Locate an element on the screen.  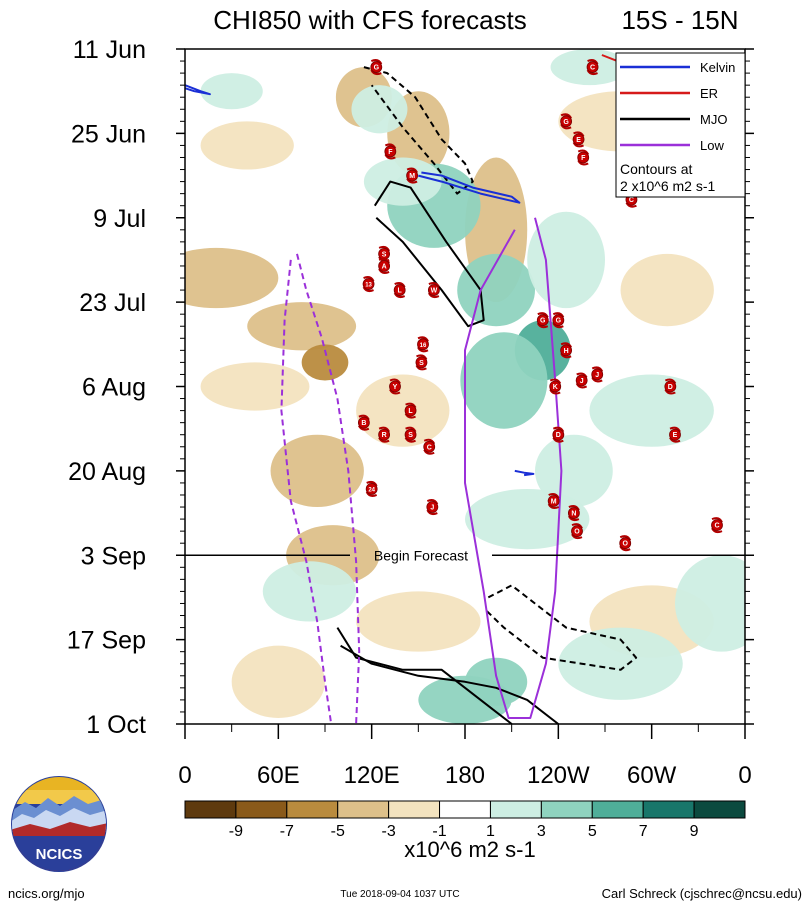
x-tick-label: 120W is located at coordinates (558, 775).